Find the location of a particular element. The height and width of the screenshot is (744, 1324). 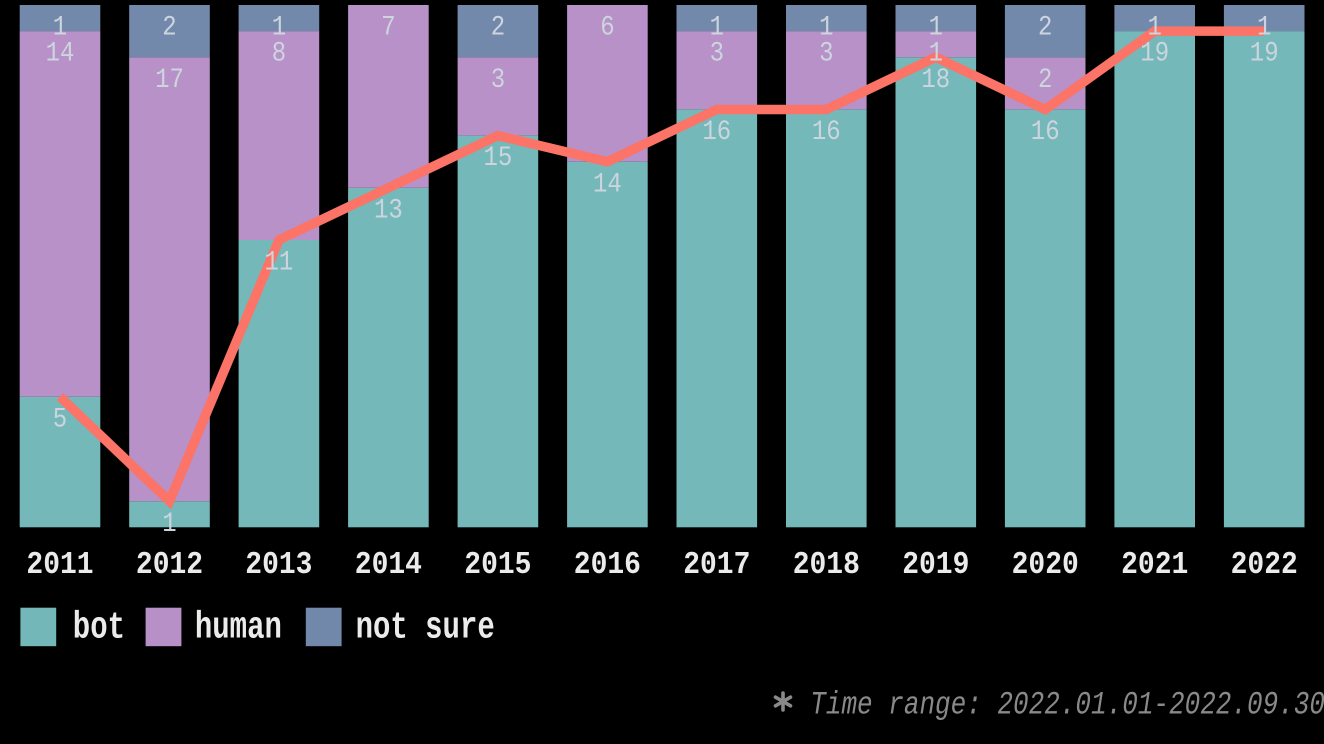

svg-text:Time range: 2022.01.01-2022.09: Time range: 2022.01.01-2022.09.30 is located at coordinates (1067, 705).